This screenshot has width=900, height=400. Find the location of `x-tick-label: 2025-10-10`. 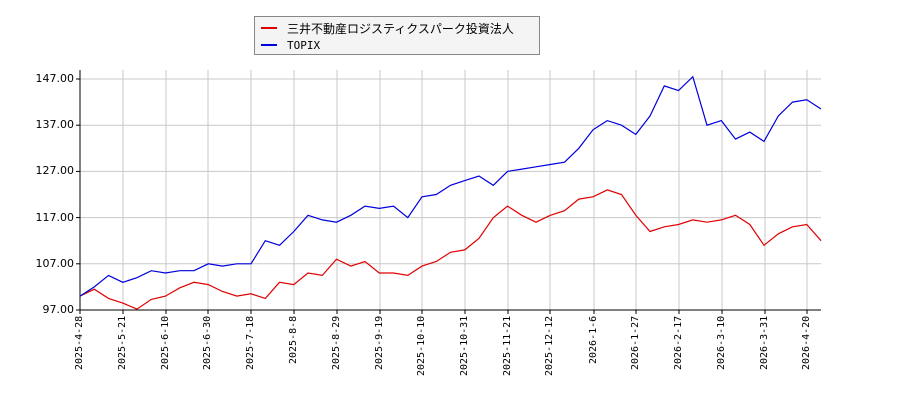

x-tick-label: 2025-10-10 is located at coordinates (421, 345).